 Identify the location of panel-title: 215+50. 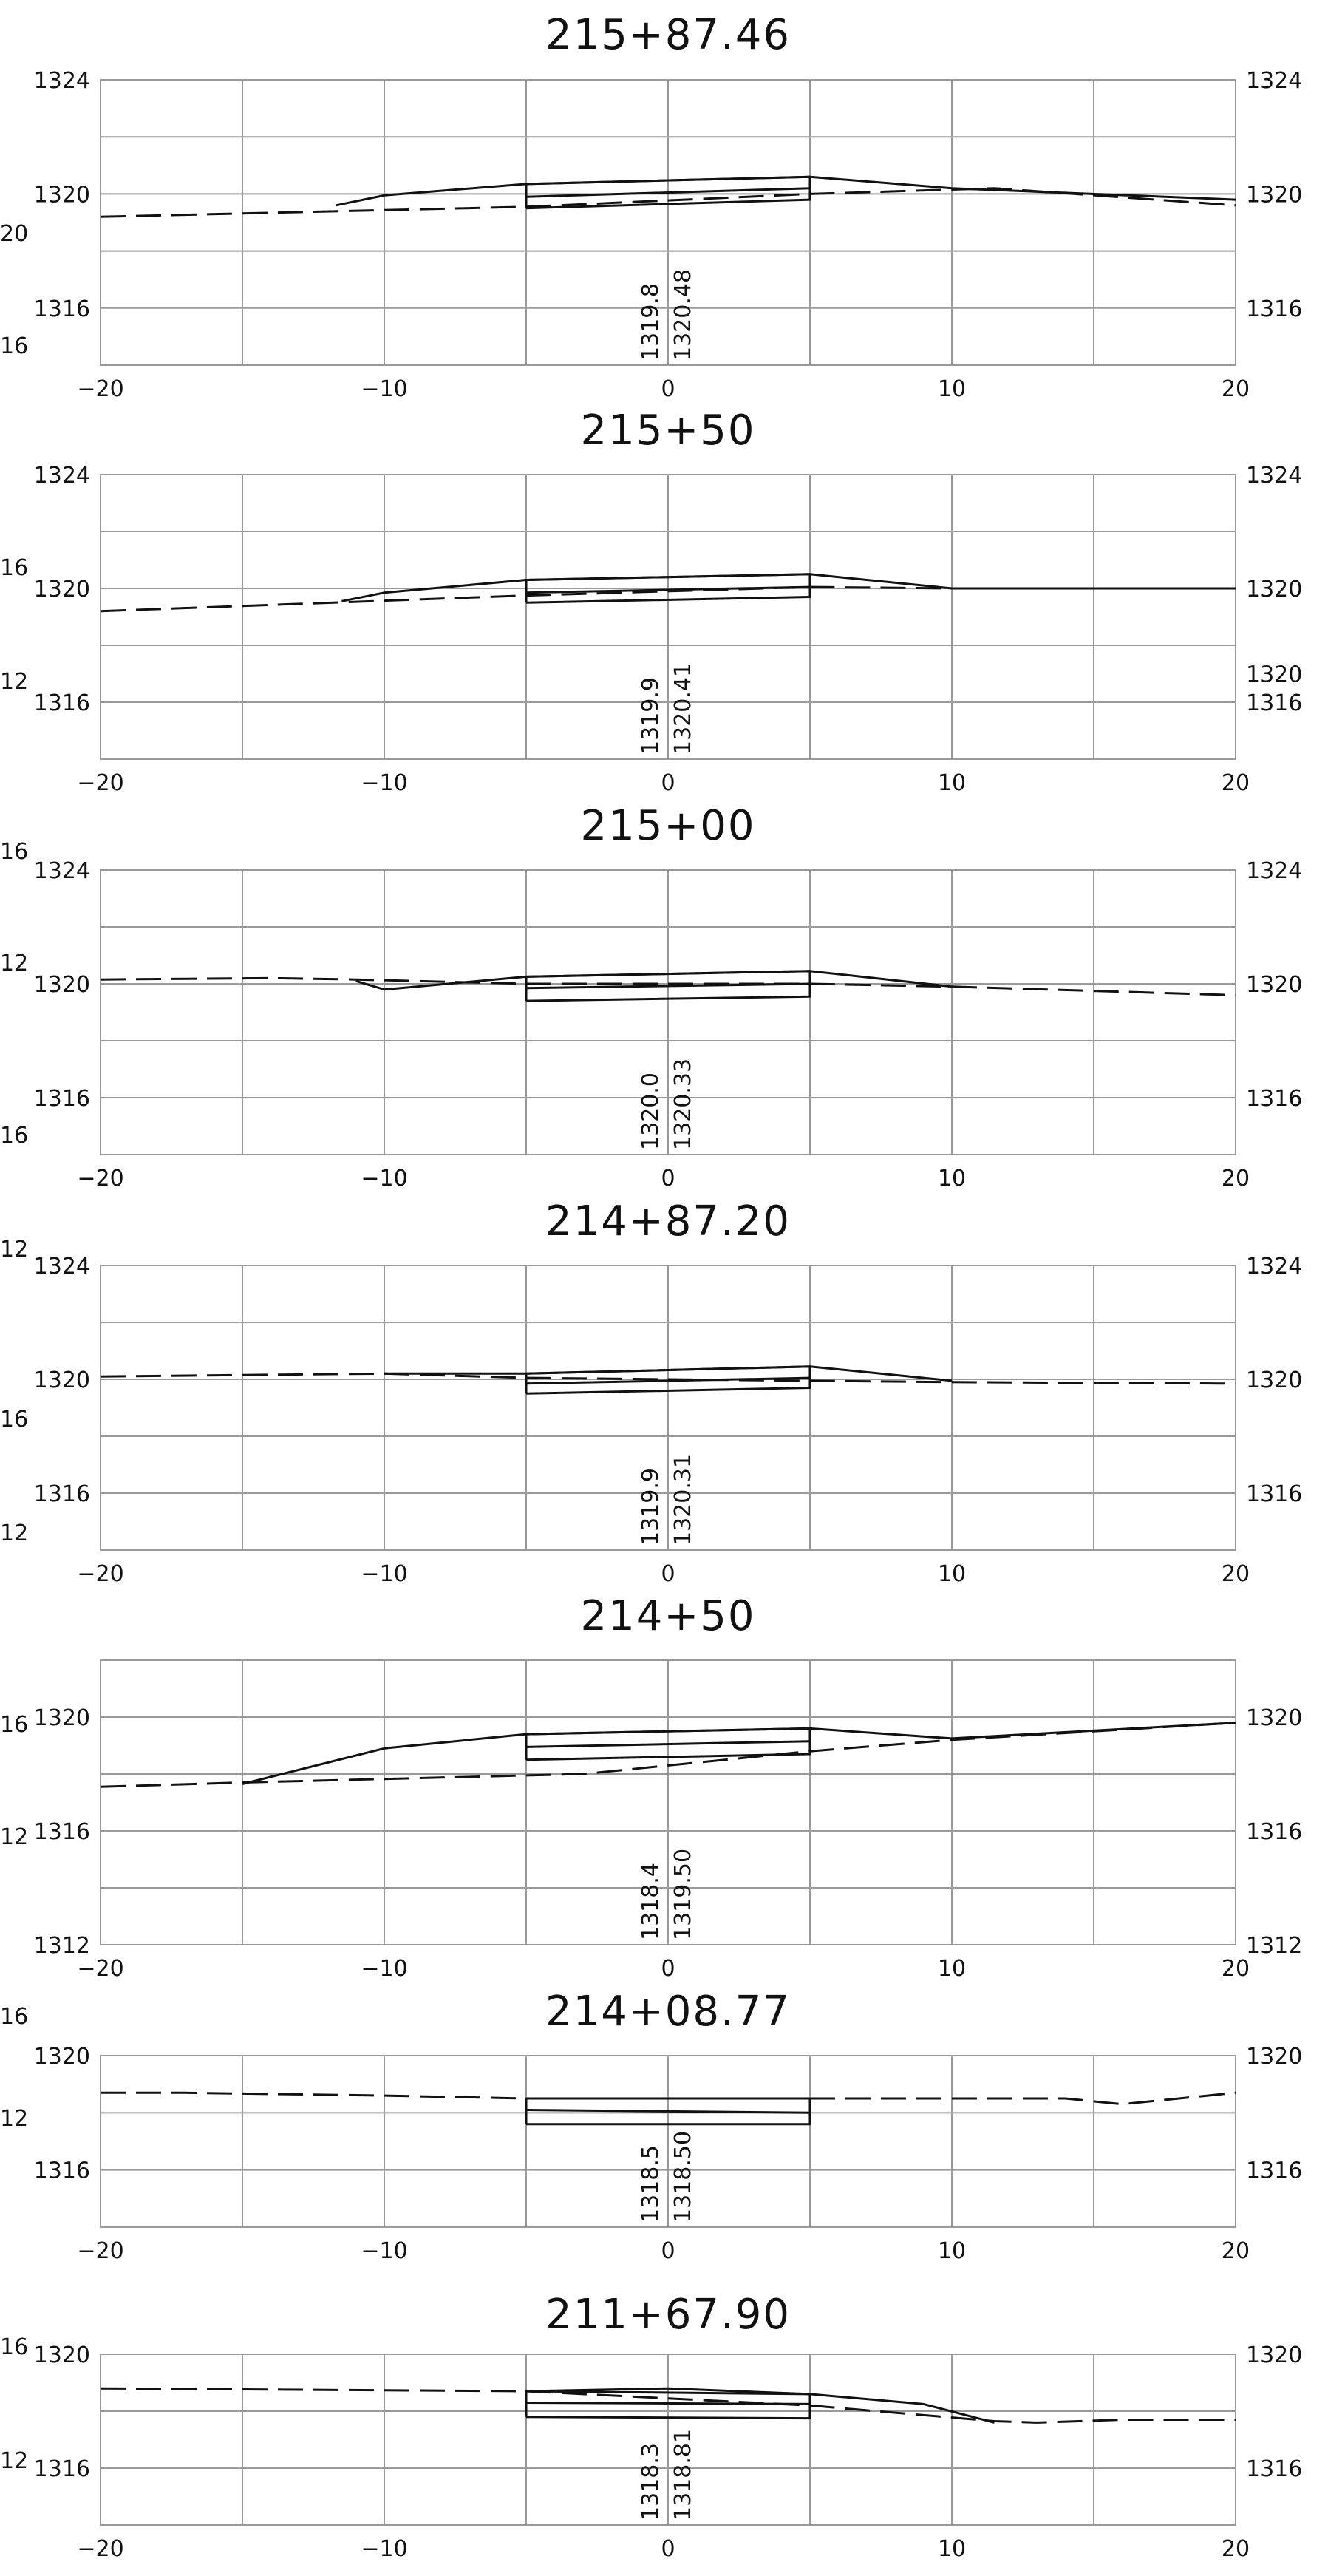
(667, 431).